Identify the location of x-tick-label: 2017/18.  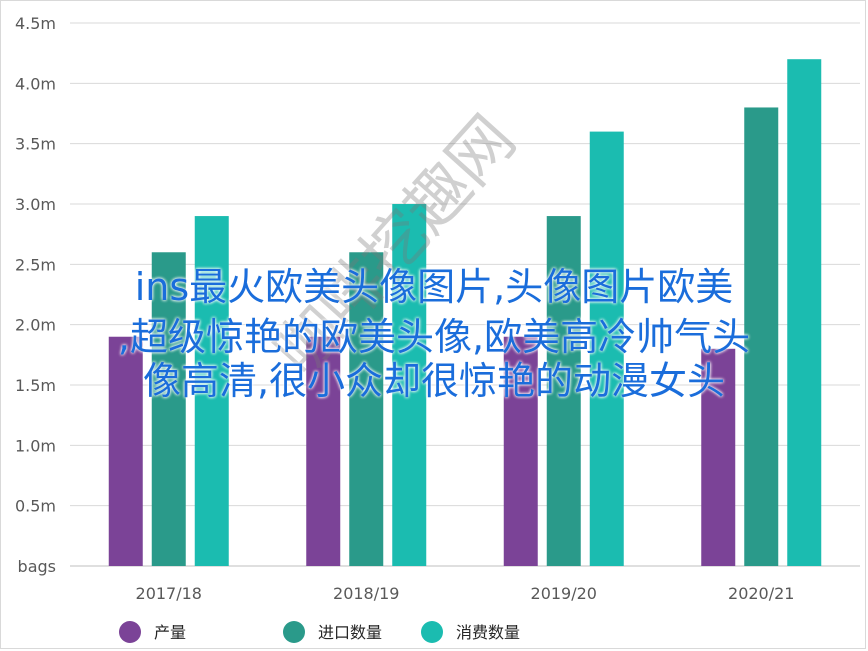
(169, 593).